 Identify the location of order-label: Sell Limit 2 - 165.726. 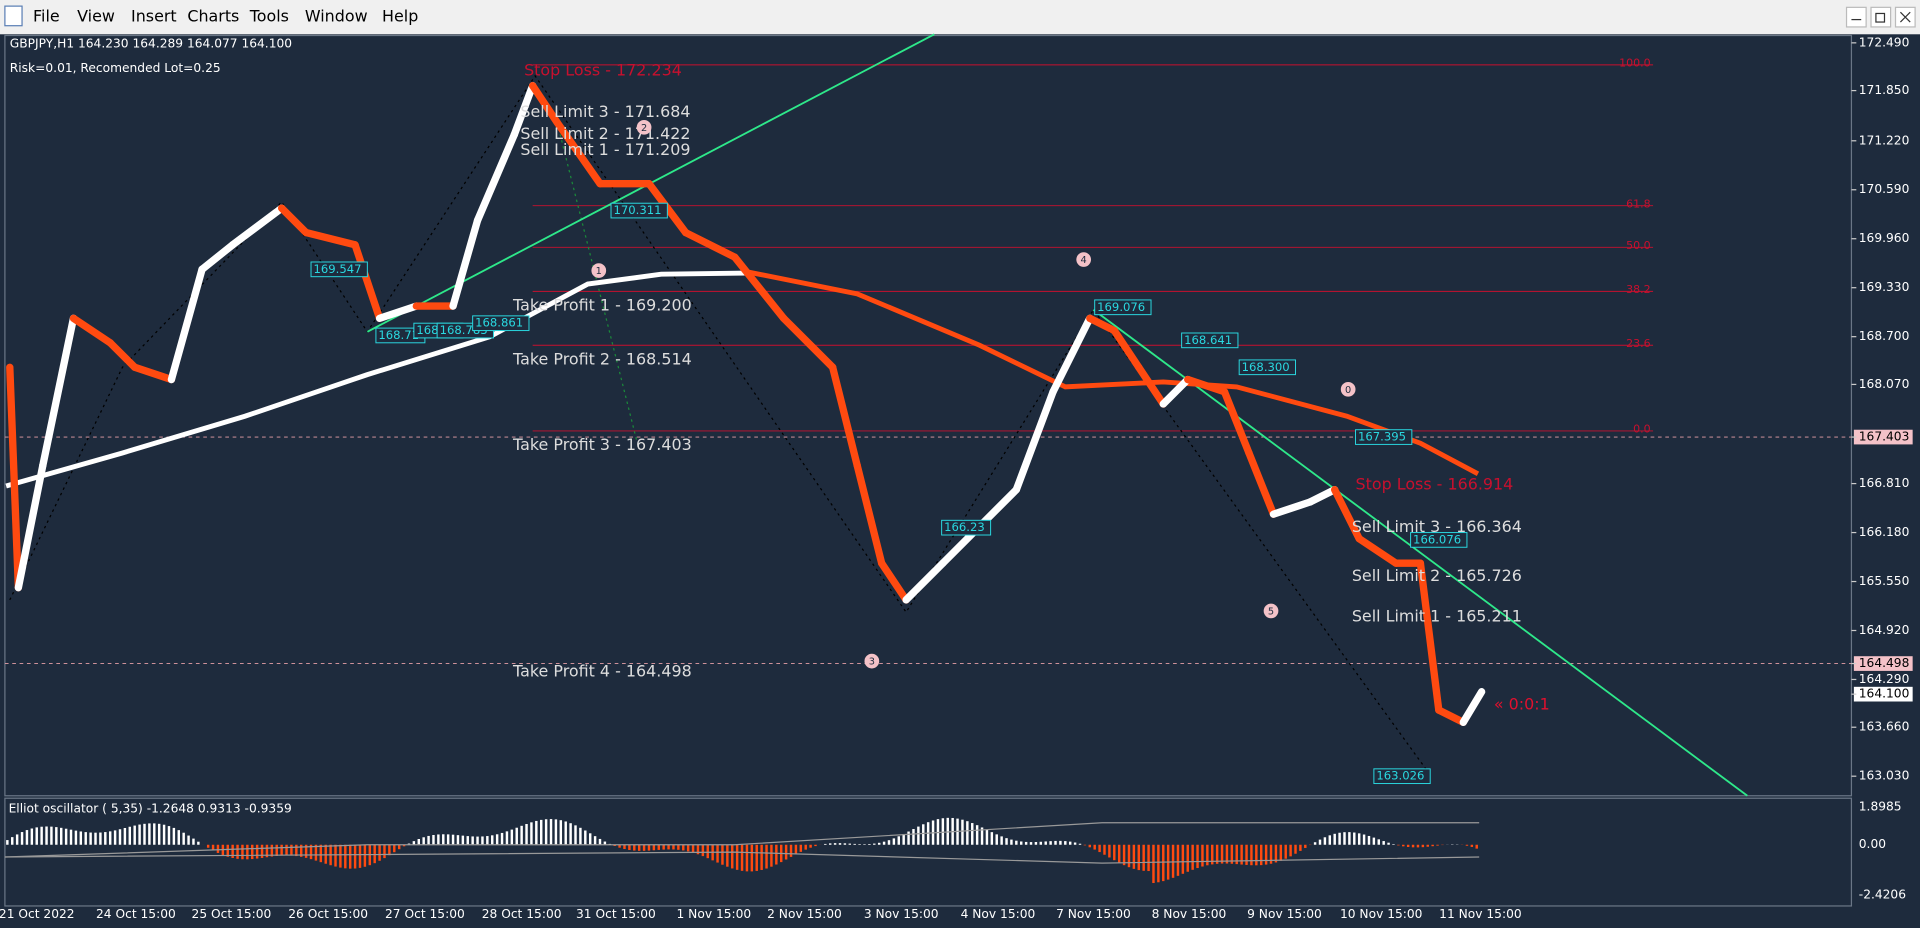
(1437, 575).